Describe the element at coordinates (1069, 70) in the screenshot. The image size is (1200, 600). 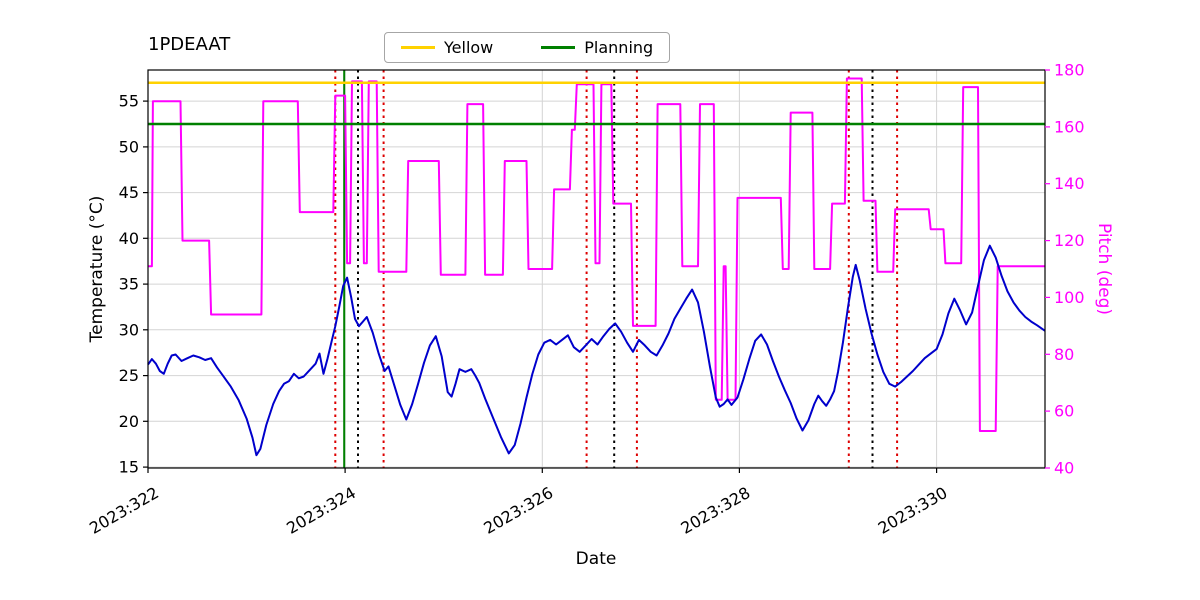
I see `y-tick-label-right: 180` at that location.